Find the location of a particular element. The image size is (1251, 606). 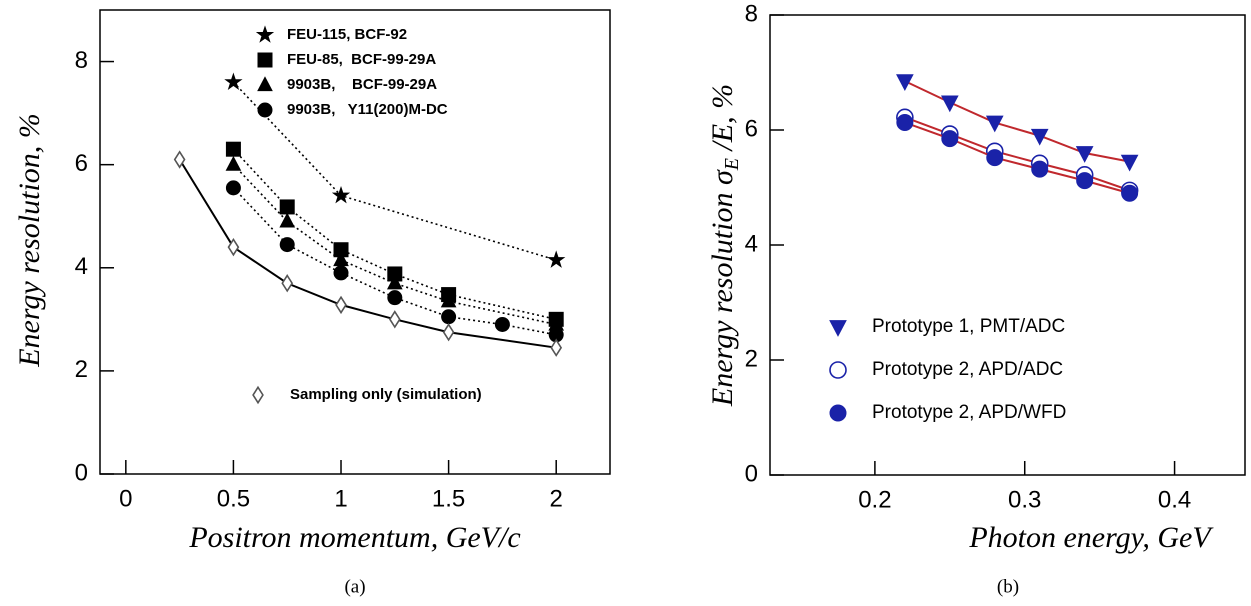

legend-label: Prototype 1, PMT/ADC is located at coordinates (968, 326).